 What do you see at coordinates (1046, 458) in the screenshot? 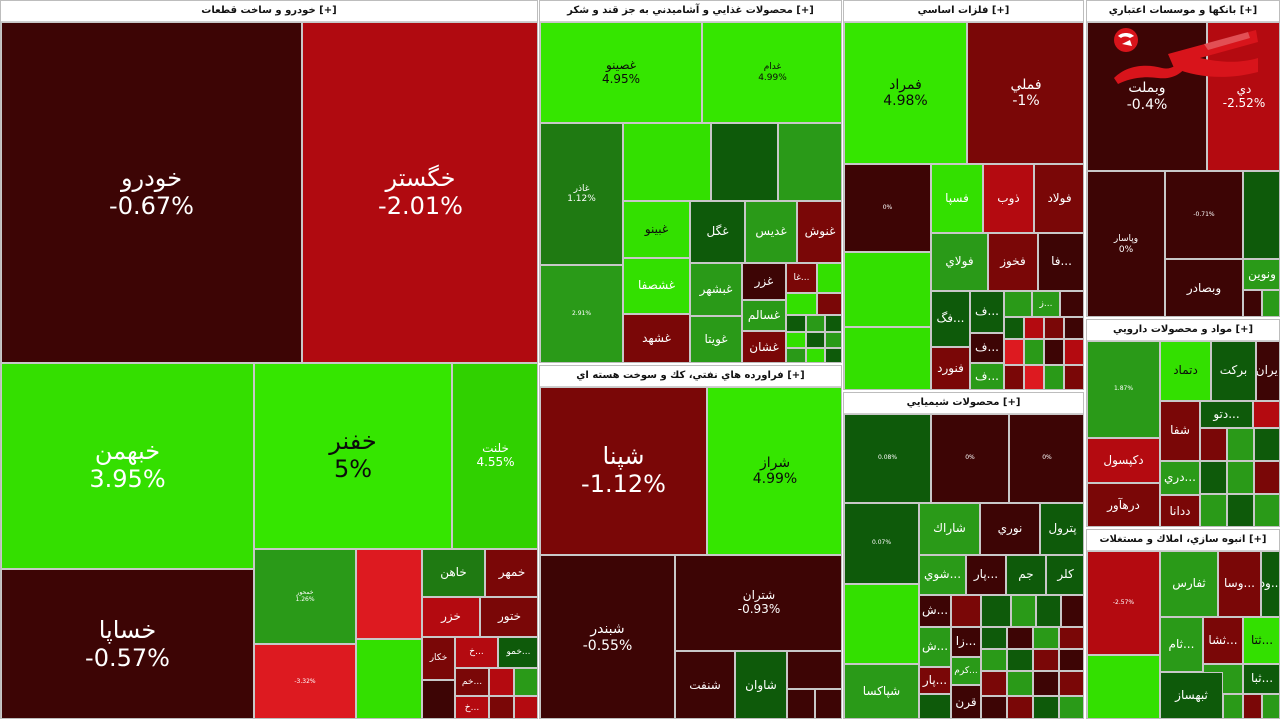
I see `tile-chemzero3: 0%` at bounding box center [1046, 458].